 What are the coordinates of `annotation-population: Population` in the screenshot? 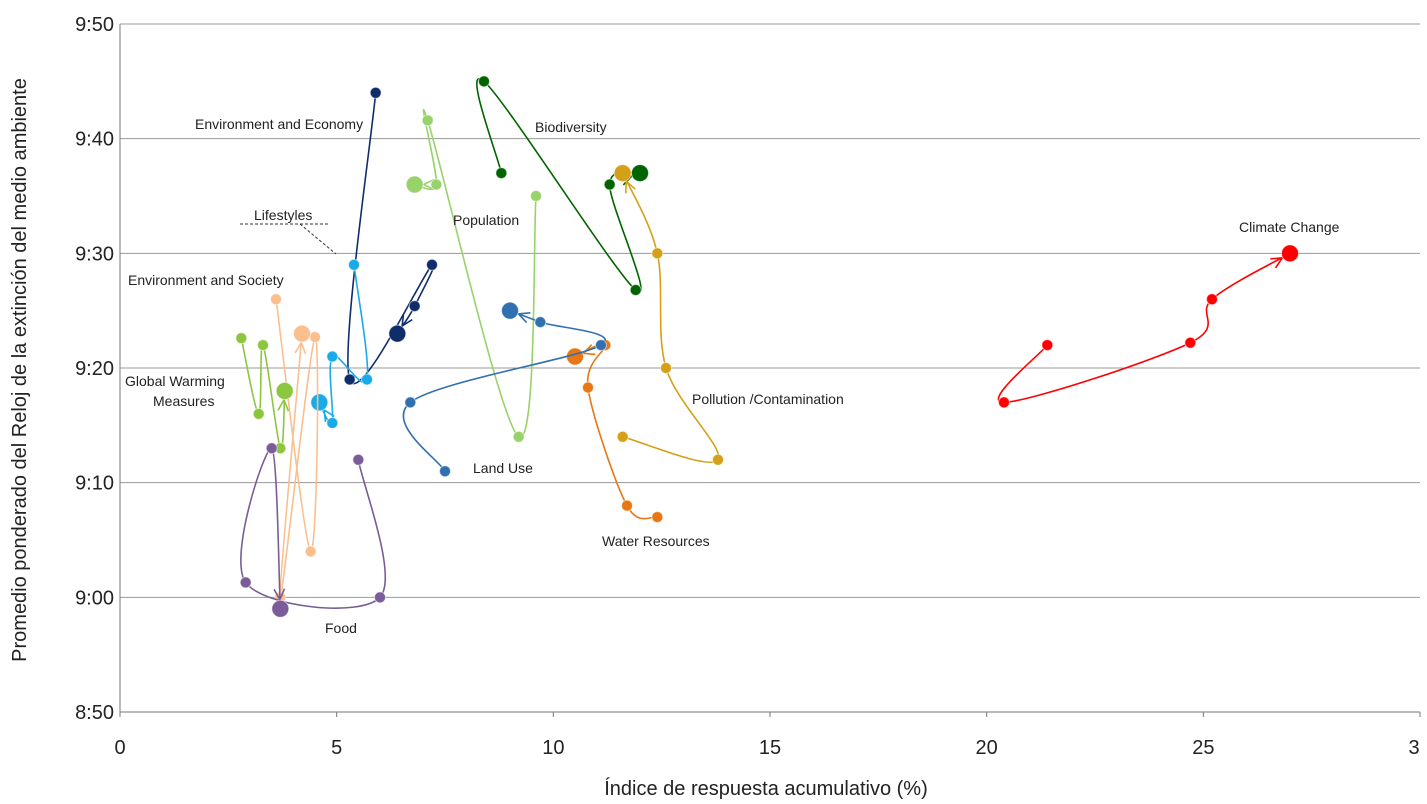 It's located at (486, 220).